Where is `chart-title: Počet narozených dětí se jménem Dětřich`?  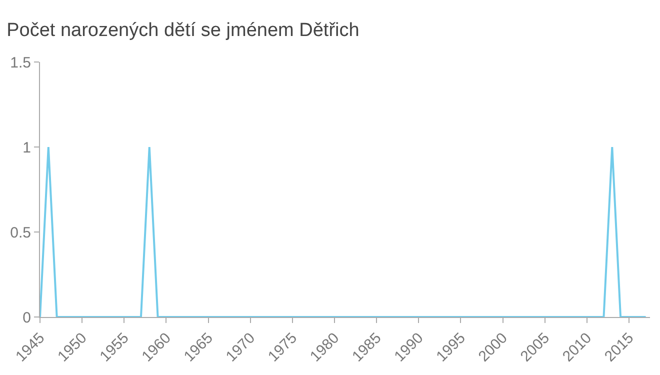 chart-title: Počet narozených dětí se jménem Dětřich is located at coordinates (183, 30).